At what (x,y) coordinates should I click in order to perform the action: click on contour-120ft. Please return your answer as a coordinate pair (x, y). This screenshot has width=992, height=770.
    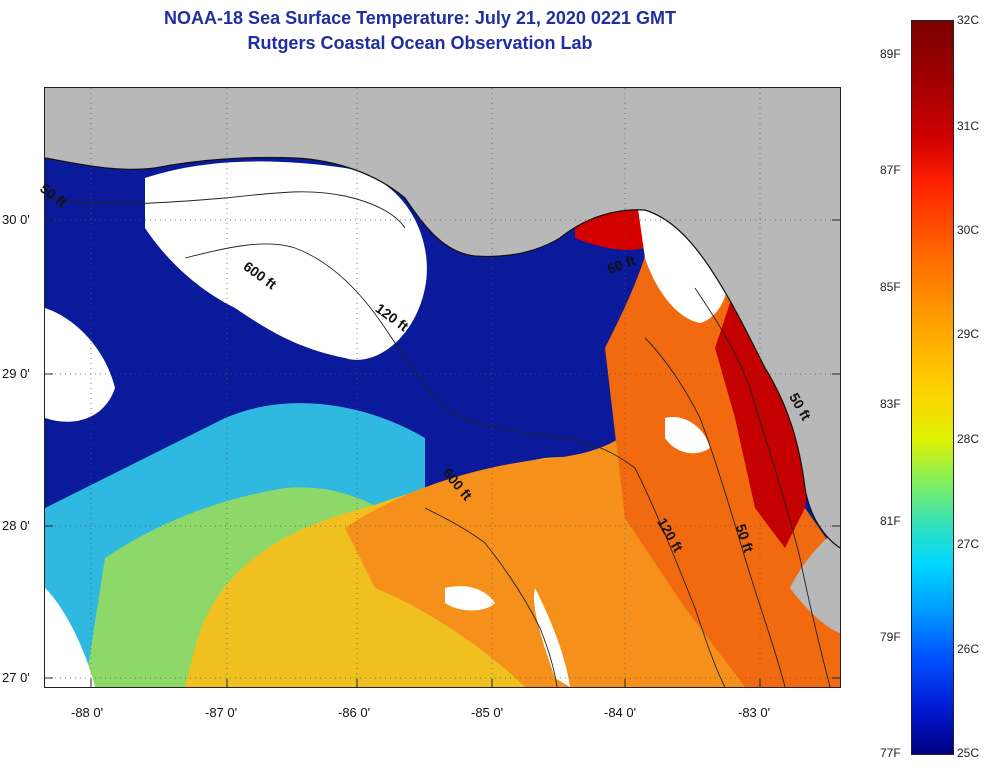
    Looking at the image, I should click on (715, 512).